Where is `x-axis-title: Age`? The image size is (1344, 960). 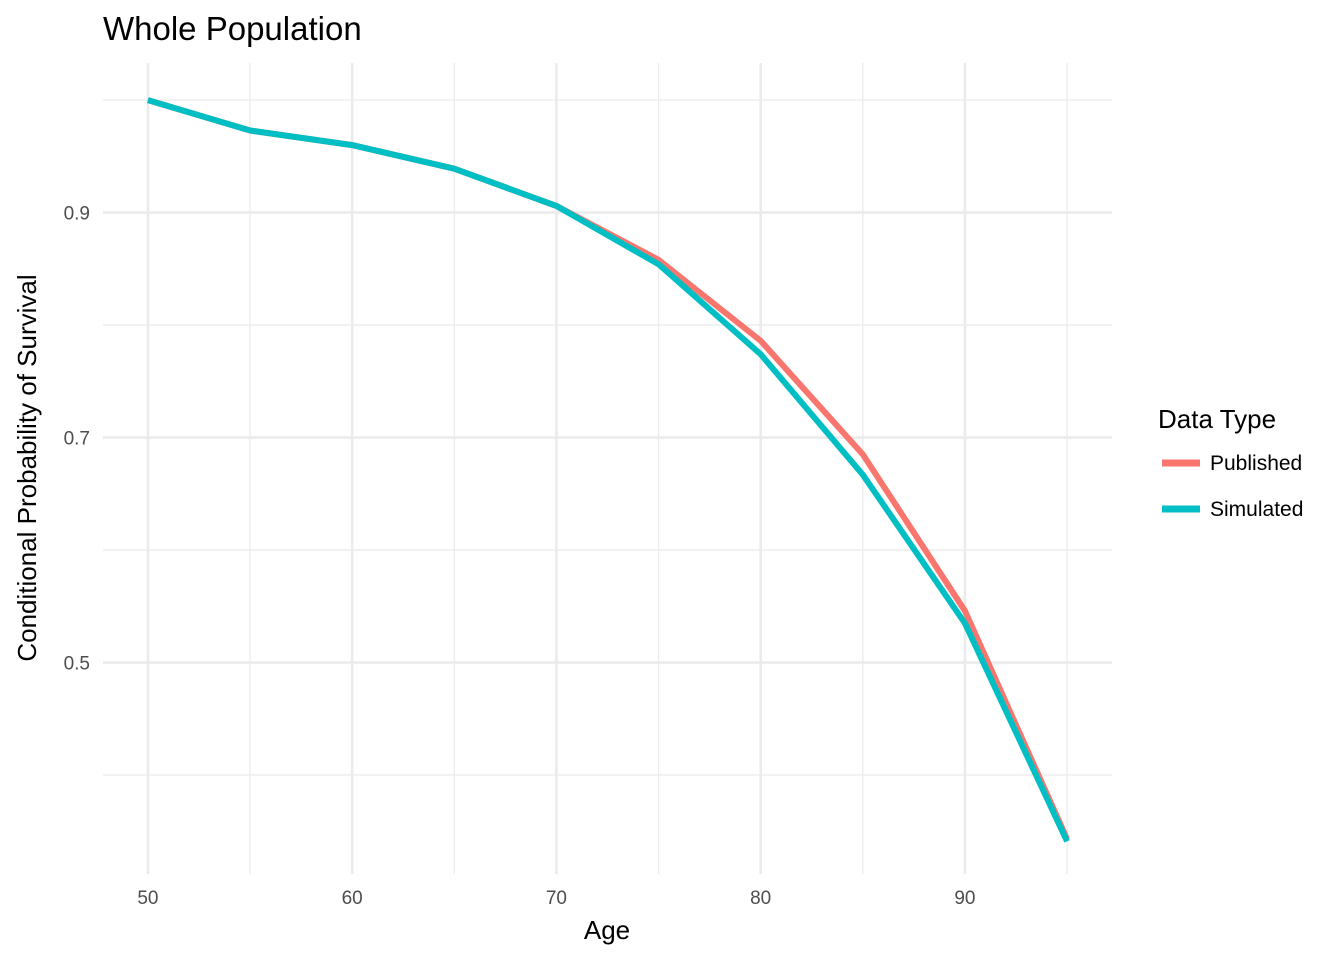 x-axis-title: Age is located at coordinates (607, 930).